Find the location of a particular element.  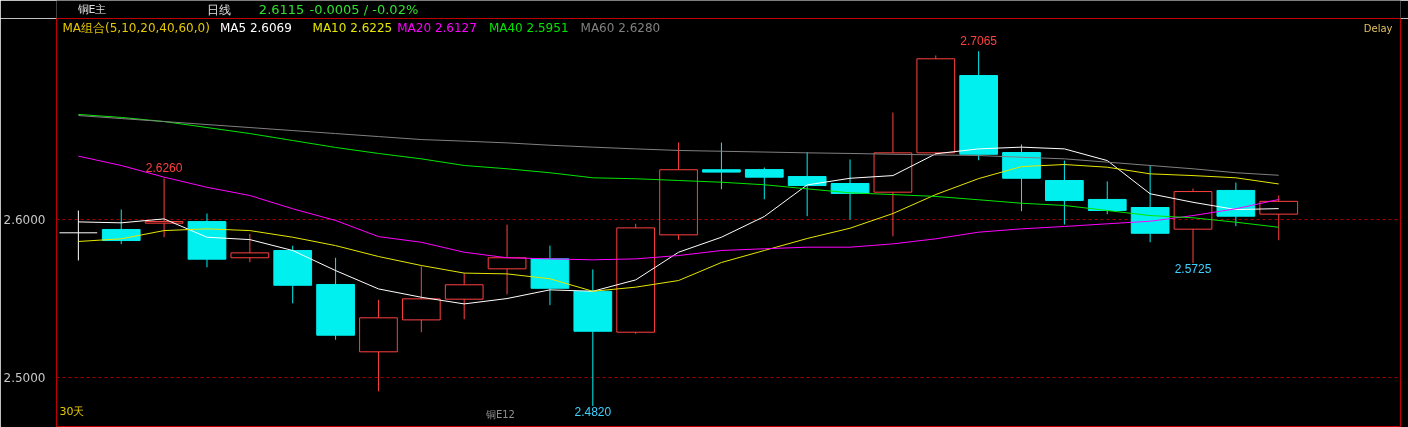

text: MA5 2.6069 is located at coordinates (255, 27).